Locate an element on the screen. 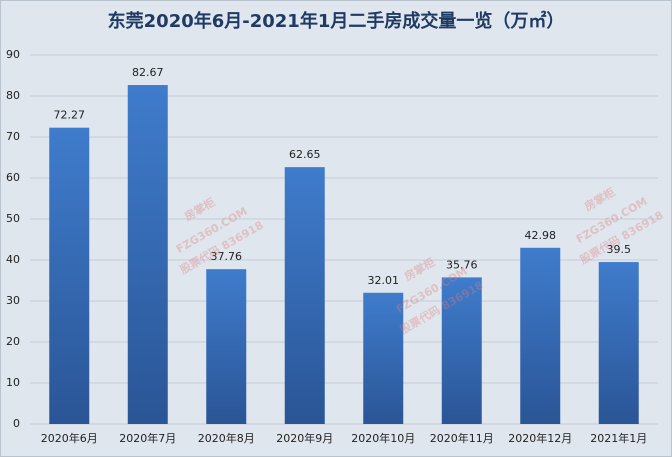 This screenshot has height=457, width=672. x-tick-label: 2020年7月 is located at coordinates (147, 438).